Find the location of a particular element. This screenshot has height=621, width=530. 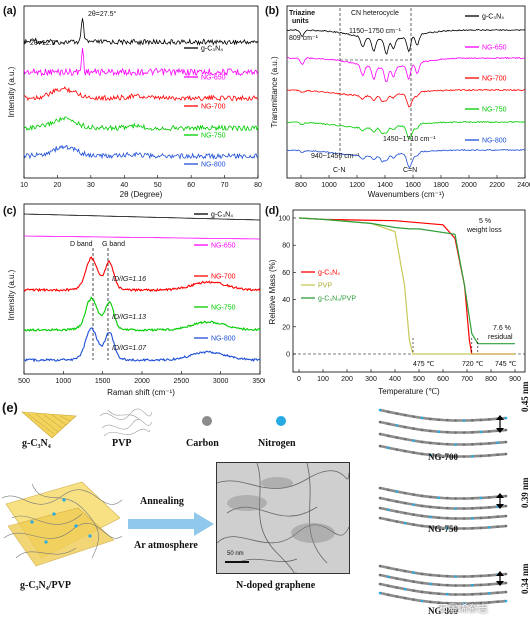

panel-a-ylabel: Intensity (a.u.) is located at coordinates (11, 91).